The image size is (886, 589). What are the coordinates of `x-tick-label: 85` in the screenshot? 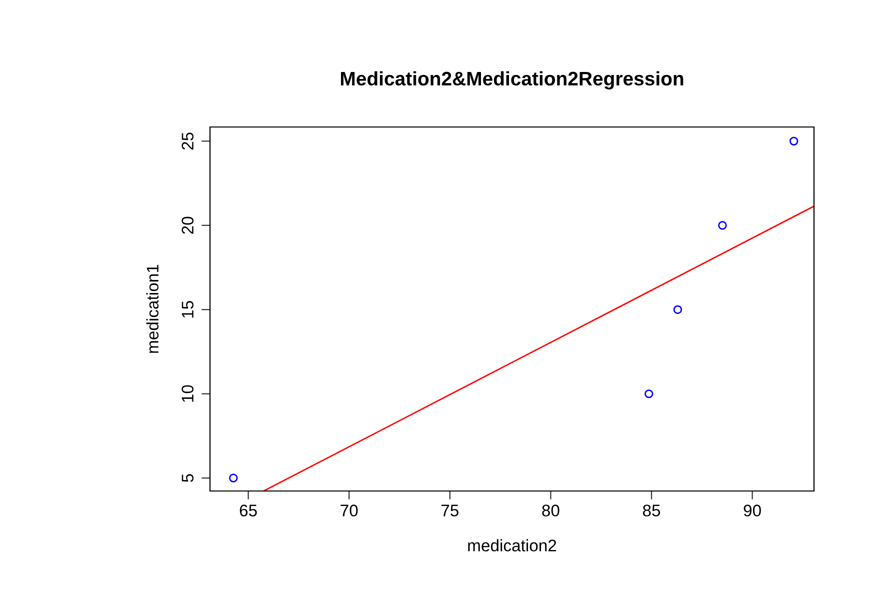 It's located at (651, 510).